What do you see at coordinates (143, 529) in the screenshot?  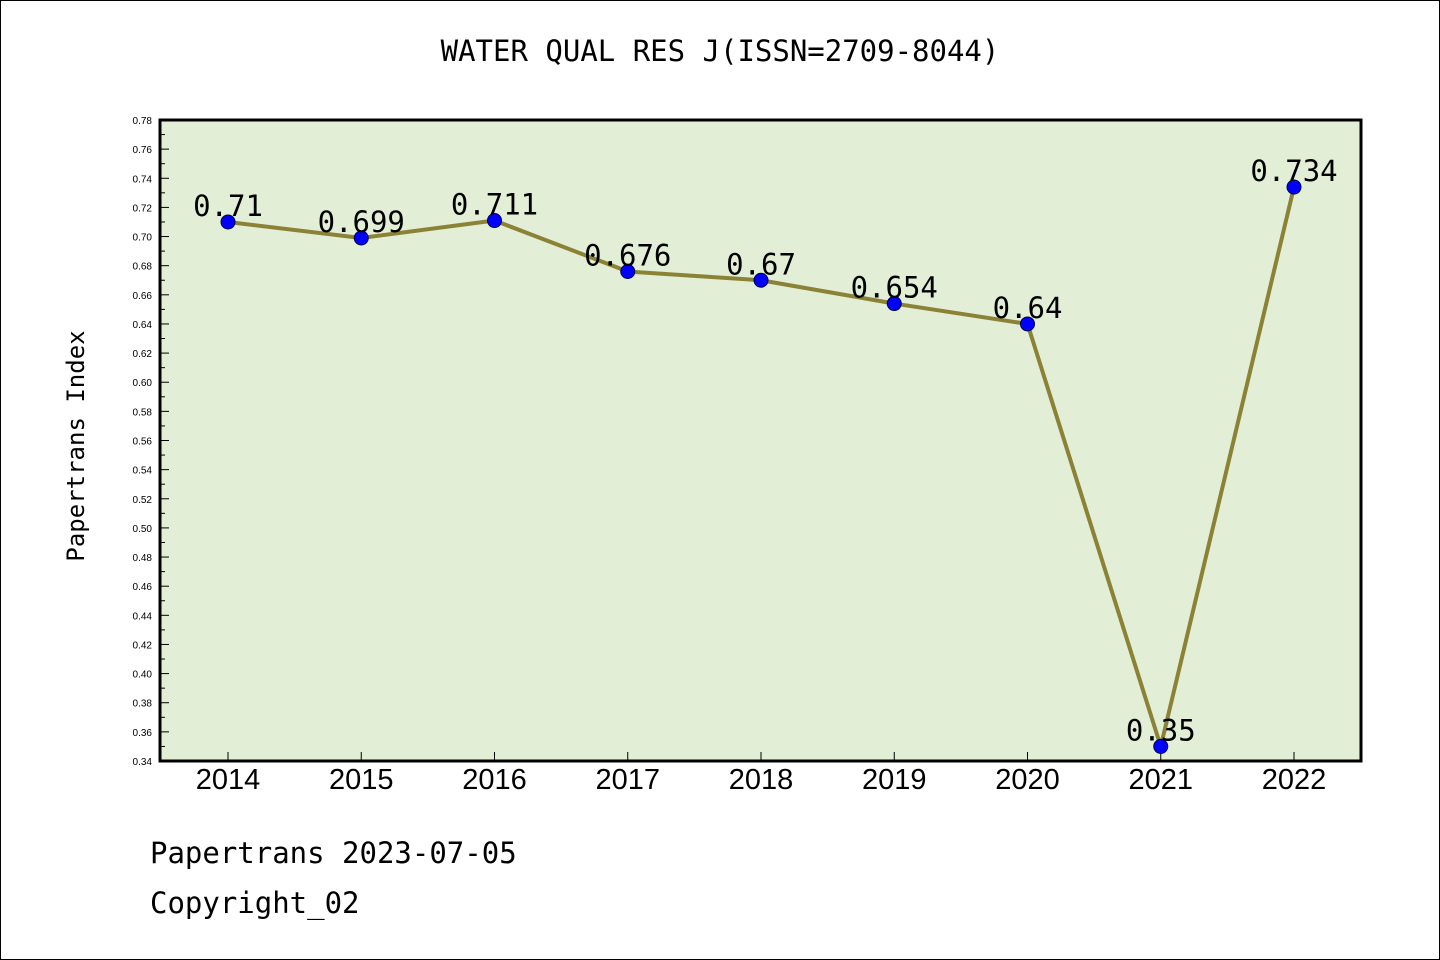 I see `y-tick-label: 0.50` at bounding box center [143, 529].